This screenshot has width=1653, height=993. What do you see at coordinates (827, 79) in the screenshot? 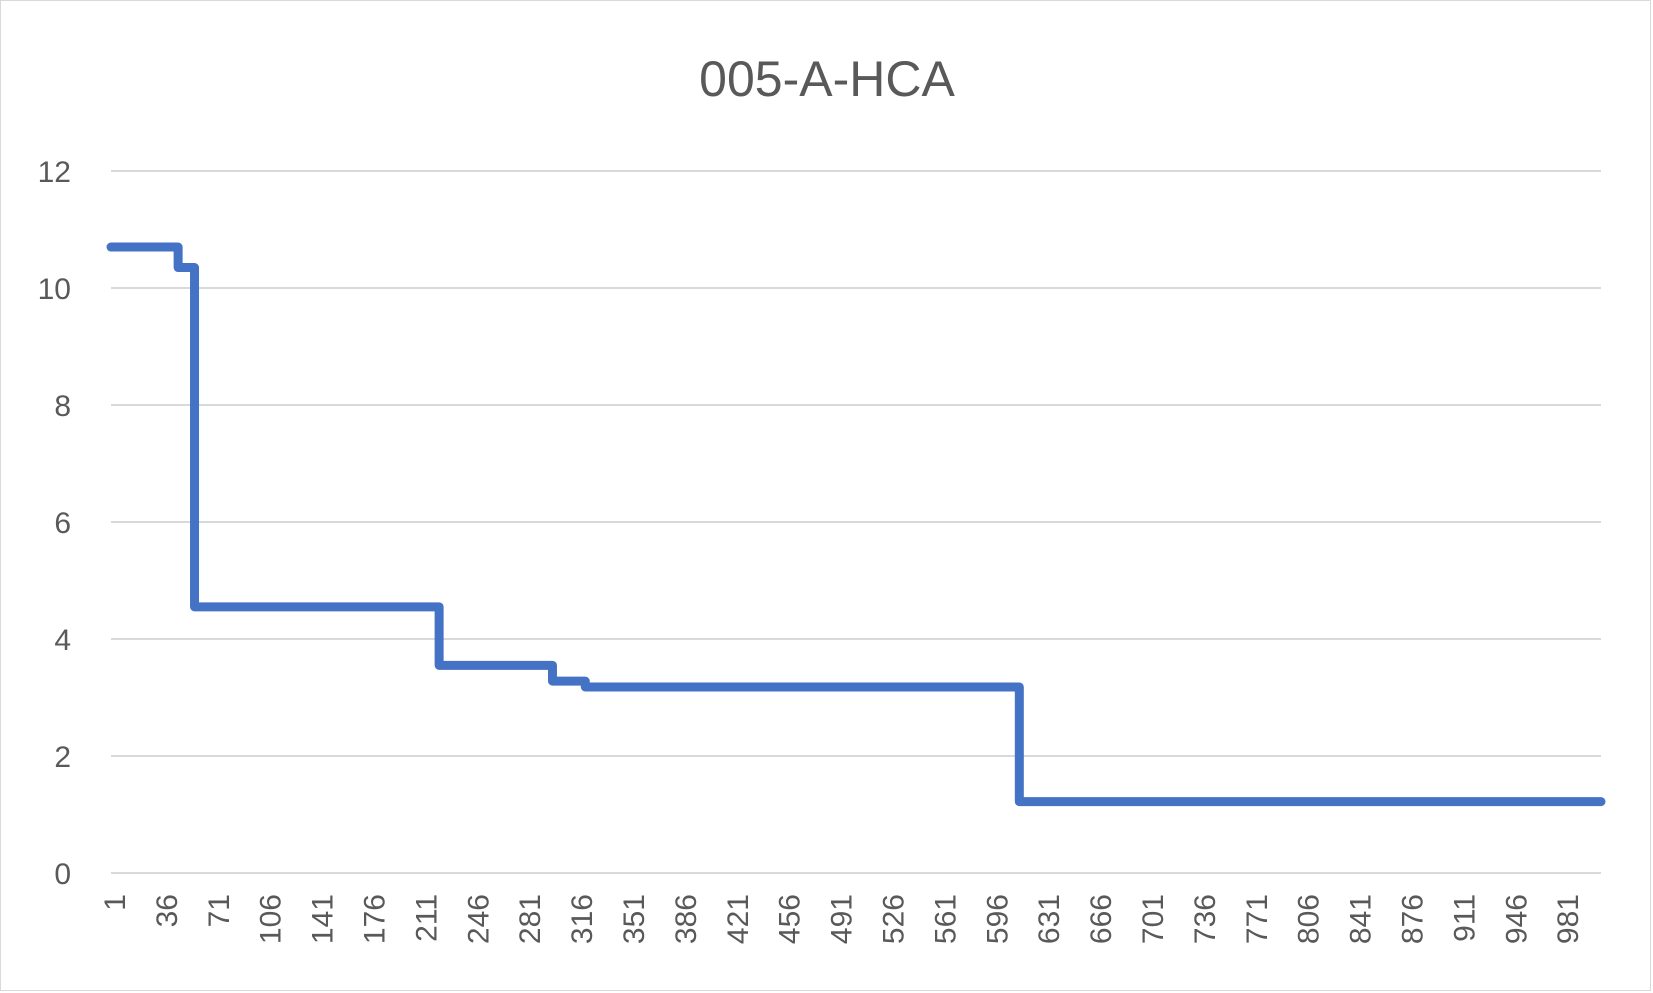
I see `chart-title: 005-A-HCA` at bounding box center [827, 79].